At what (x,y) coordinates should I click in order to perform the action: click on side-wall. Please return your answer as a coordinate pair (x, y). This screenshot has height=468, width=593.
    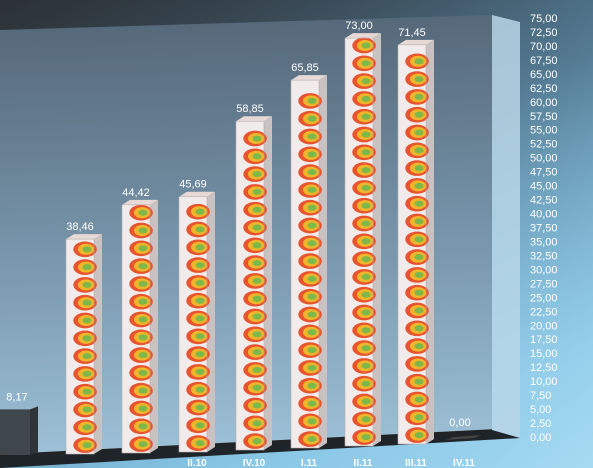
    Looking at the image, I should click on (506, 226).